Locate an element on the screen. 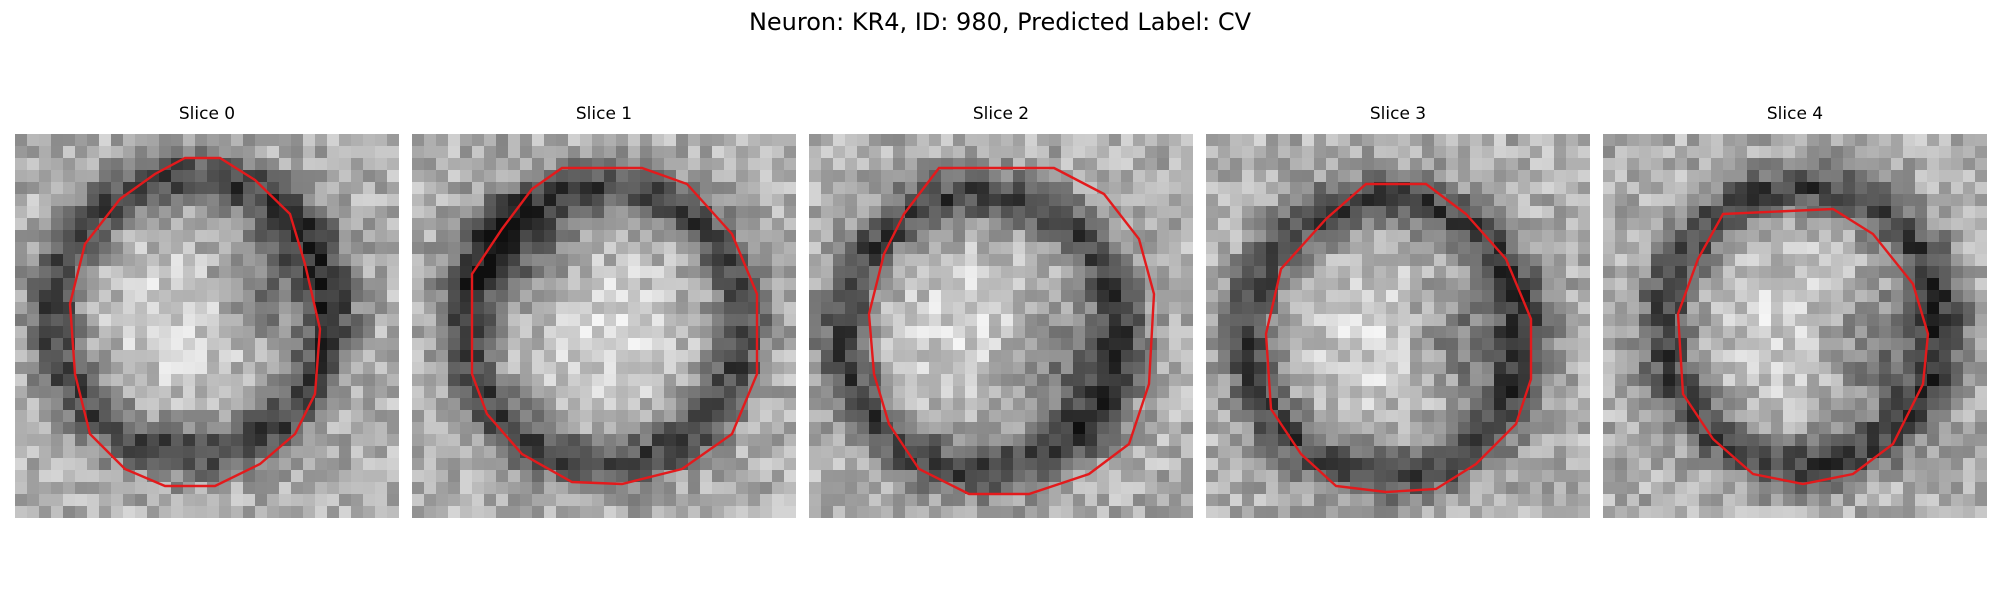 This screenshot has width=2000, height=600. slice-title-4: Slice 4 is located at coordinates (1795, 114).